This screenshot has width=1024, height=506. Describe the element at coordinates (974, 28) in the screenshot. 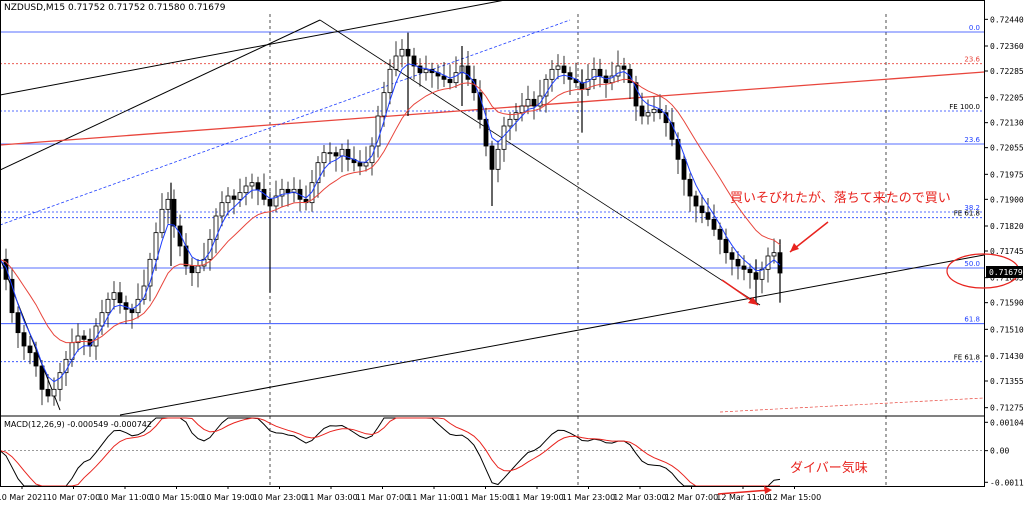

I see `fib-label: 0.0` at that location.